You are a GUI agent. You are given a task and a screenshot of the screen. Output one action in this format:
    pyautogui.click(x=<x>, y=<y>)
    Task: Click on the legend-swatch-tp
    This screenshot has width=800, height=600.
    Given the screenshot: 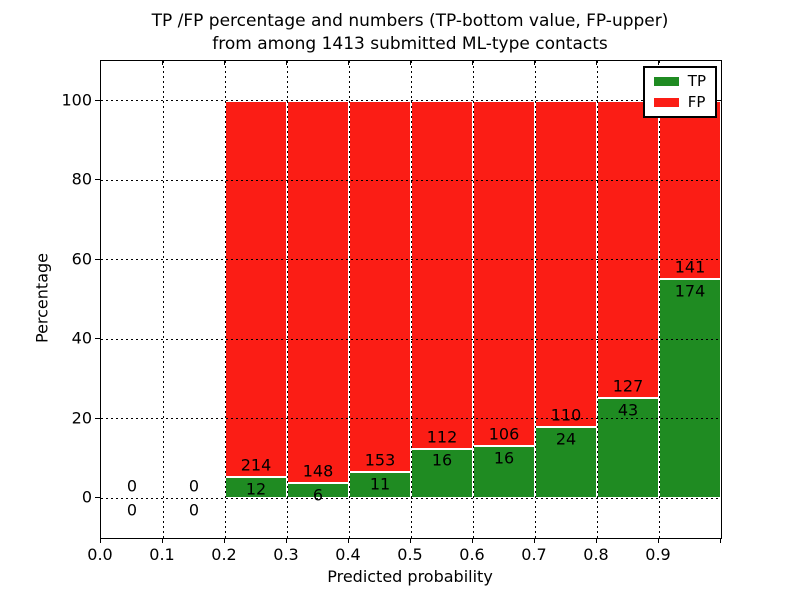 What is the action you would take?
    pyautogui.click(x=666, y=81)
    